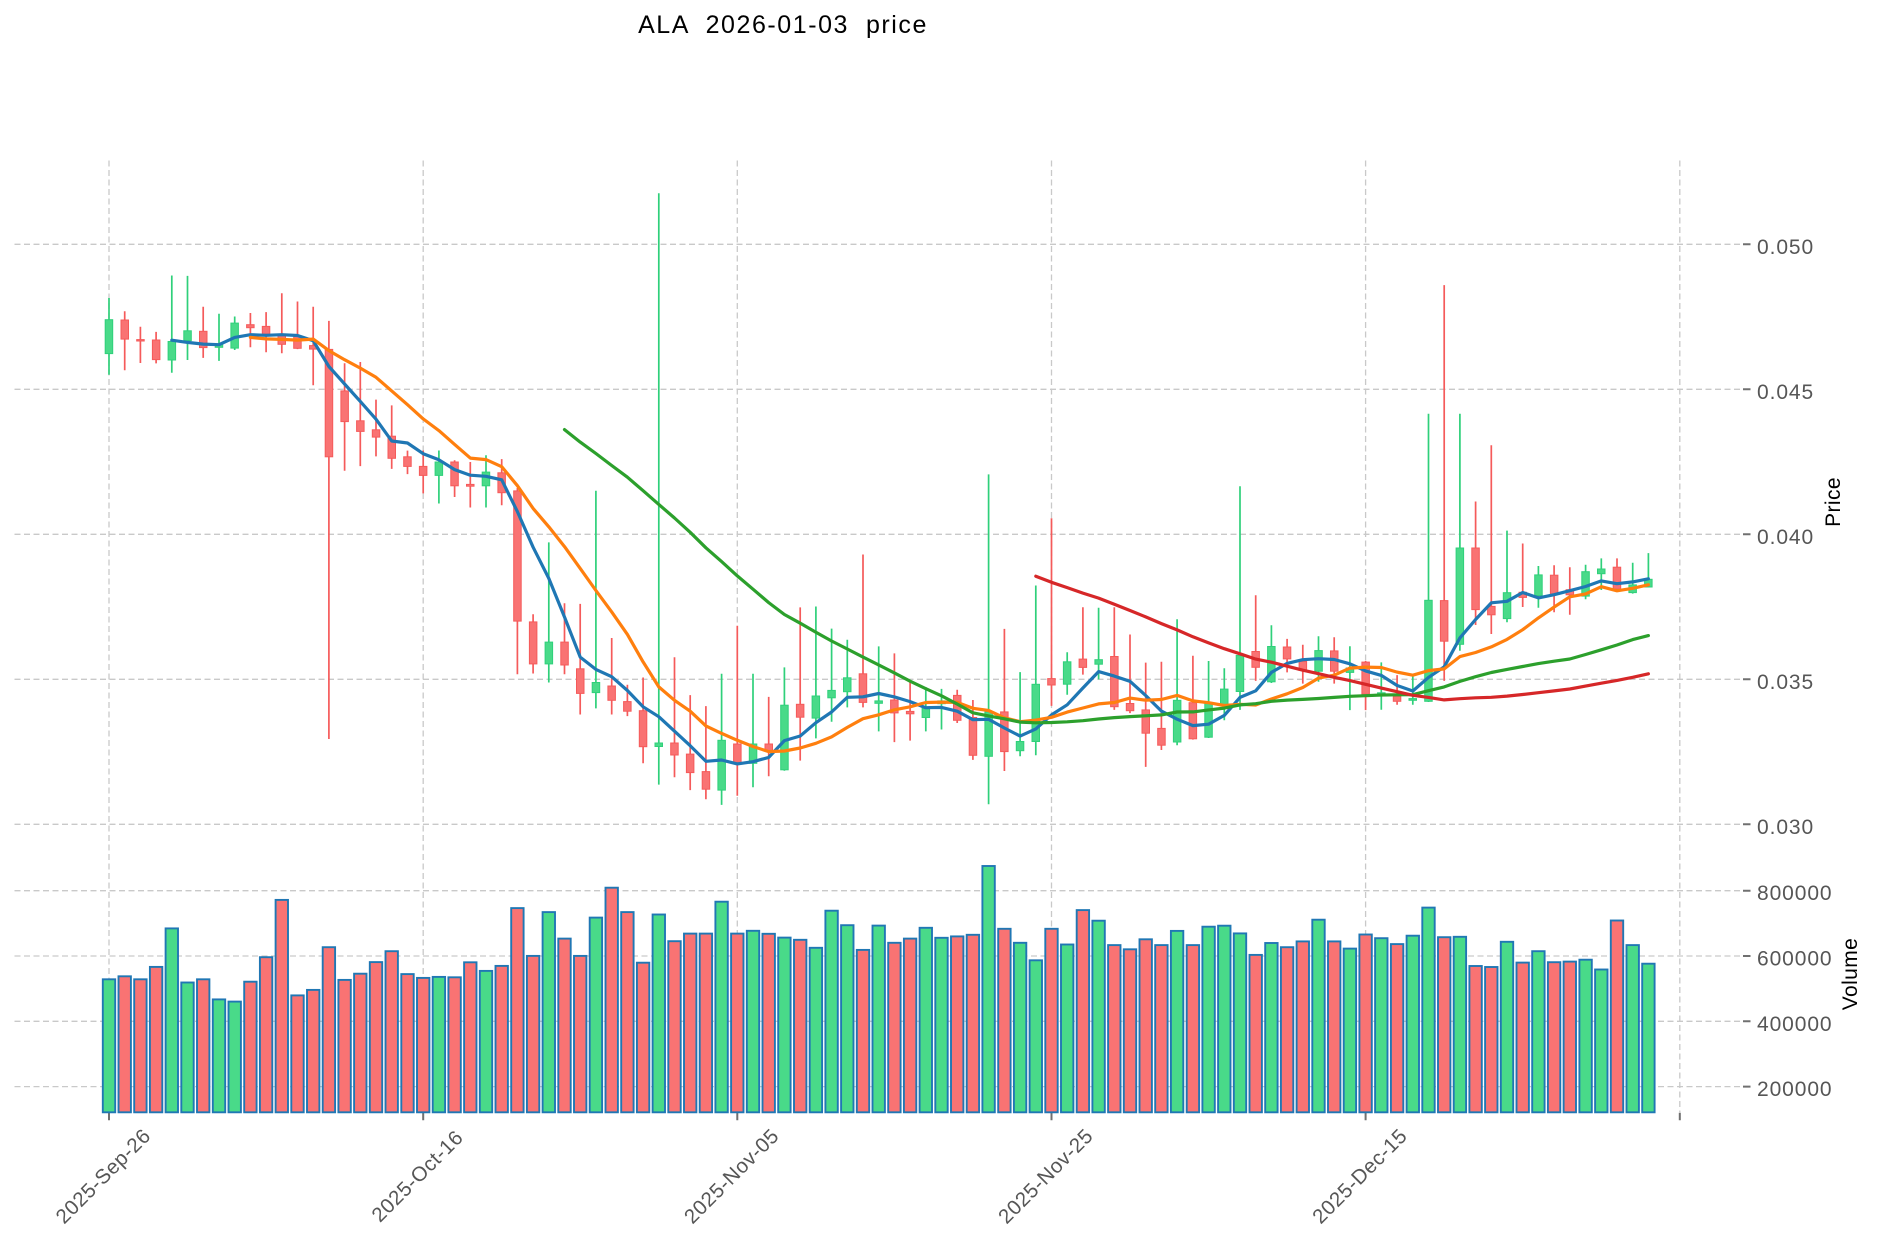 Image resolution: width=1880 pixels, height=1251 pixels. Describe the element at coordinates (1785, 392) in the screenshot. I see `svg-text: 0.045` at that location.